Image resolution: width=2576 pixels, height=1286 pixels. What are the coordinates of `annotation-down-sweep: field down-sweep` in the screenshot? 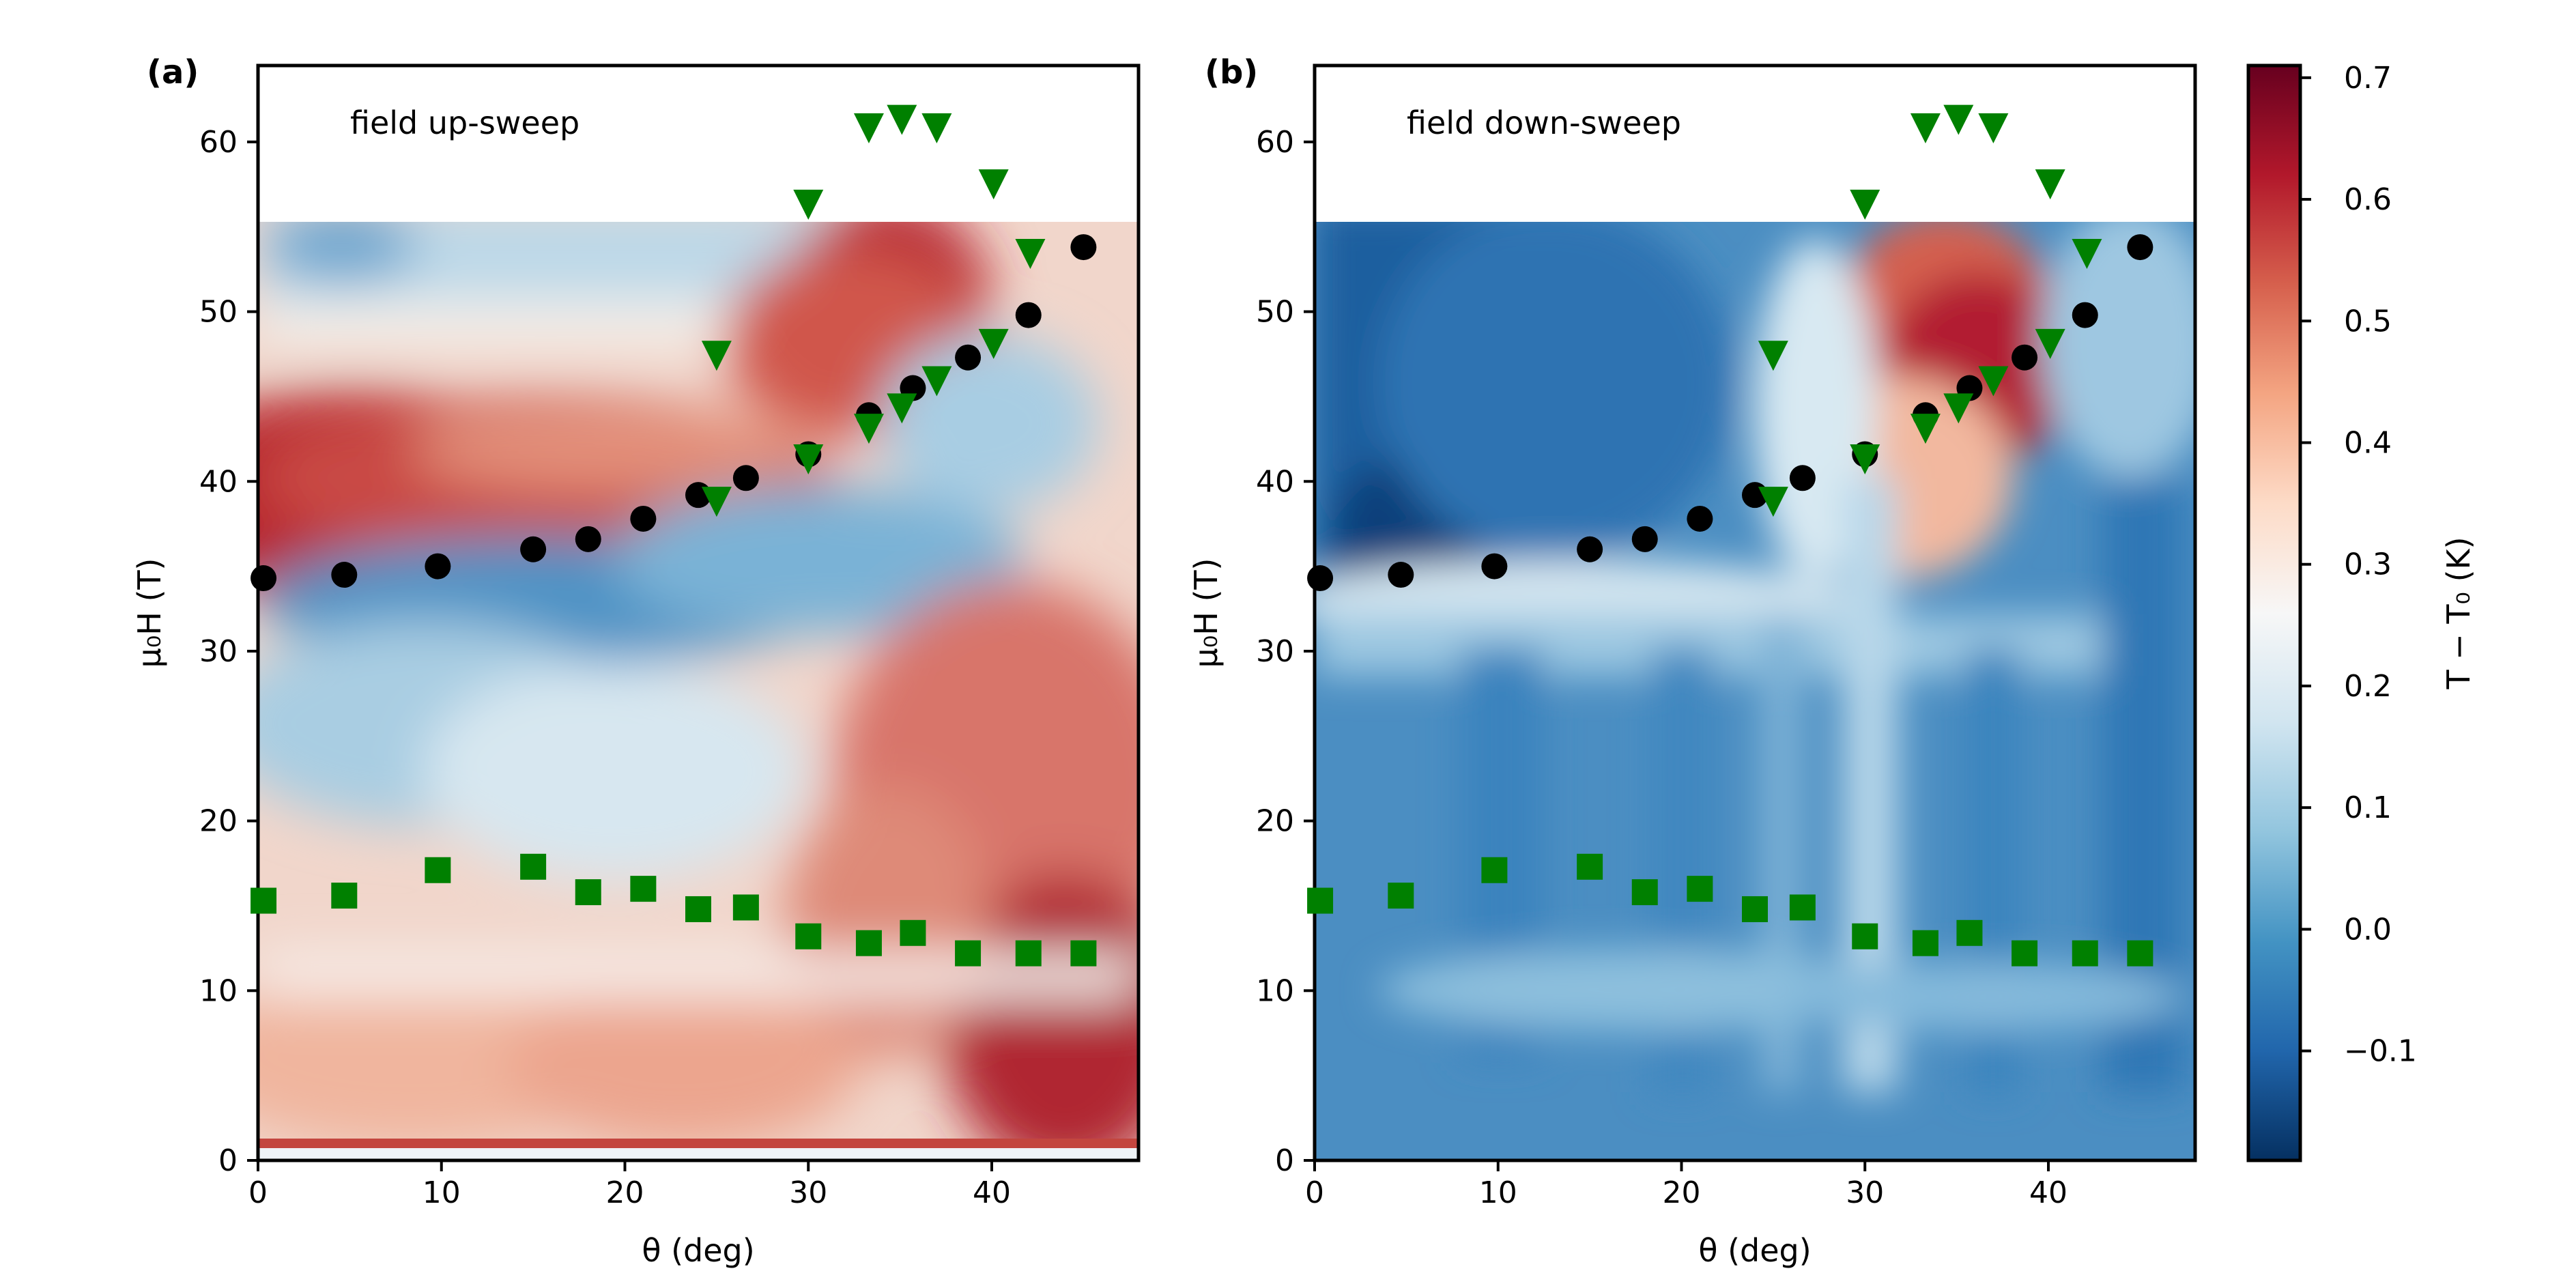 It's located at (1544, 122).